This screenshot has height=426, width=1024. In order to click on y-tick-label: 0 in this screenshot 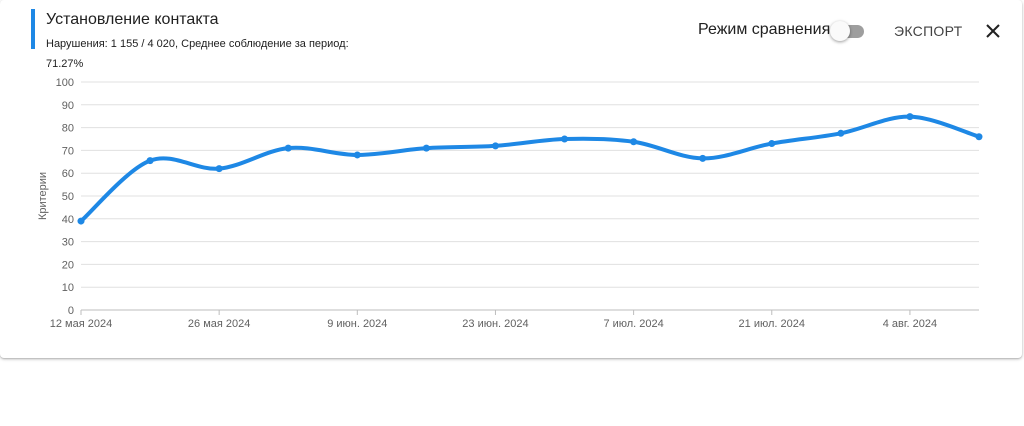, I will do `click(71, 311)`.